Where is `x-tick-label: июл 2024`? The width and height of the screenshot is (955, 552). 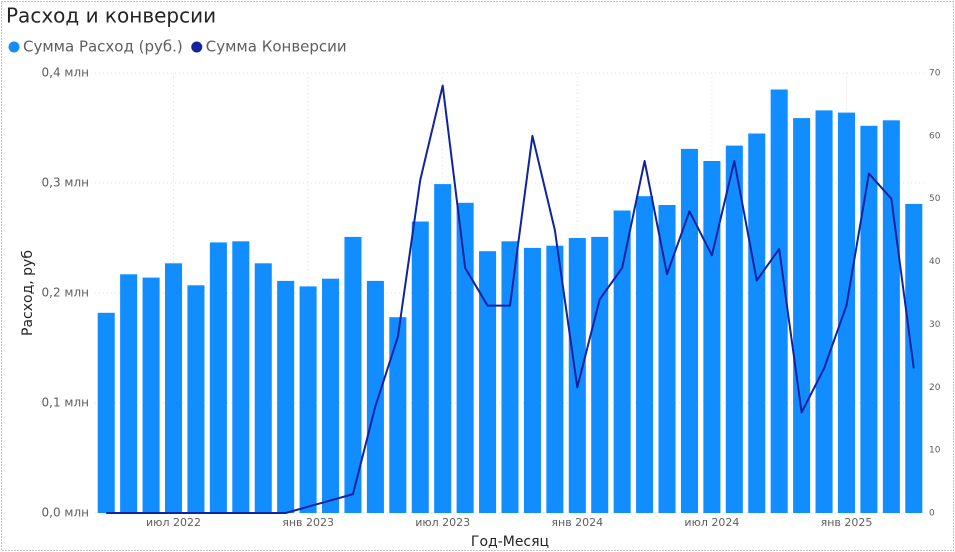
x-tick-label: июл 2024 is located at coordinates (711, 522).